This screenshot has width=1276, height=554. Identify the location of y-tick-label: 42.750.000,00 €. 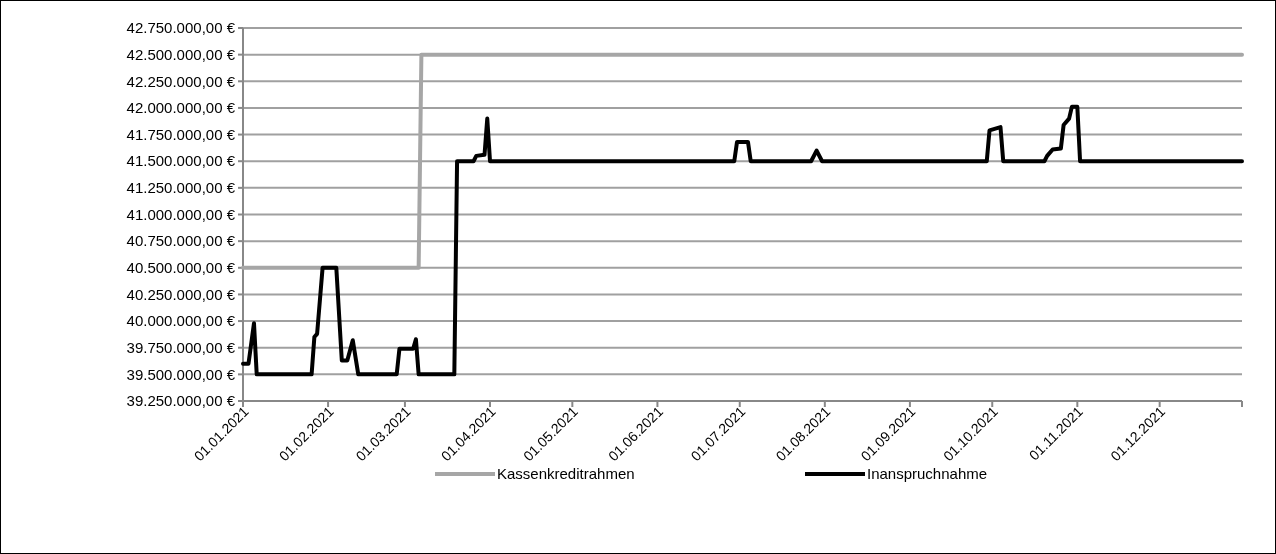
(181, 28).